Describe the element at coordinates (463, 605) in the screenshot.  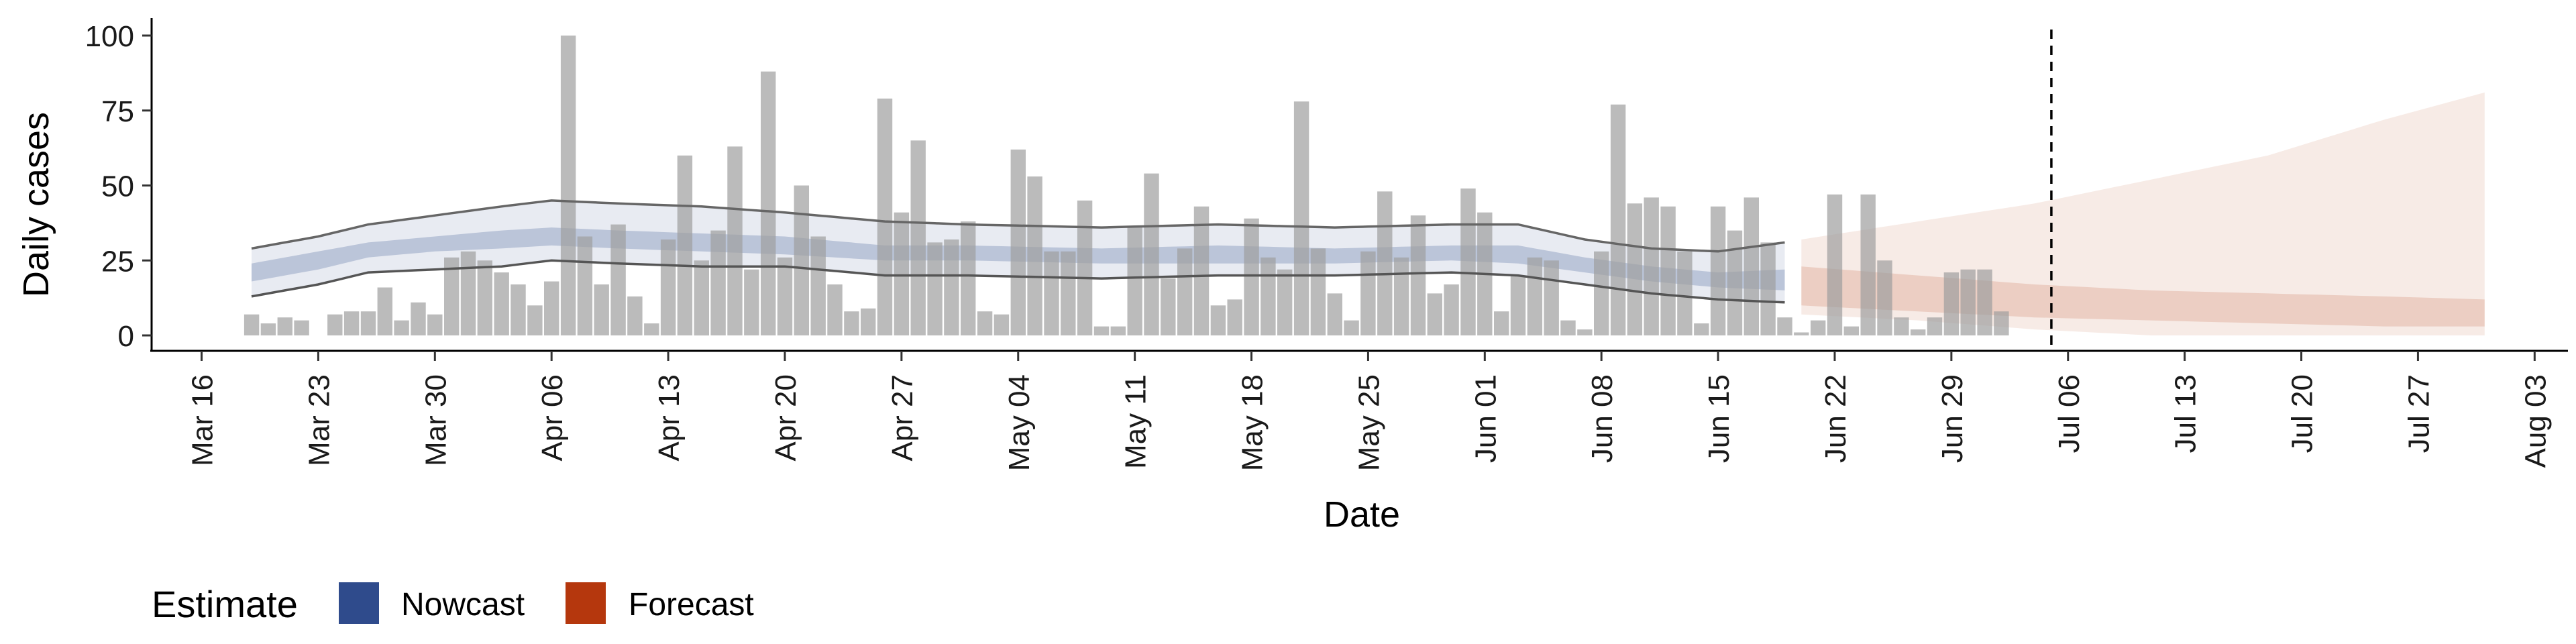
I see `legend-label-nowcast: Nowcast` at that location.